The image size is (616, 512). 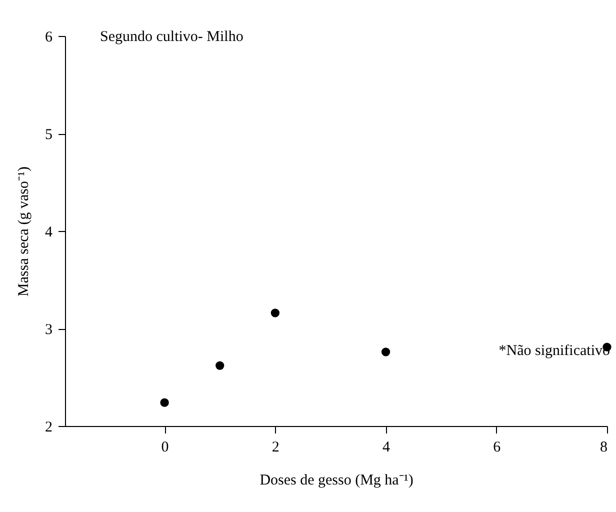 I want to click on x-axis-title: Doses de gesso (Mg ha⁻¹), so click(x=337, y=480).